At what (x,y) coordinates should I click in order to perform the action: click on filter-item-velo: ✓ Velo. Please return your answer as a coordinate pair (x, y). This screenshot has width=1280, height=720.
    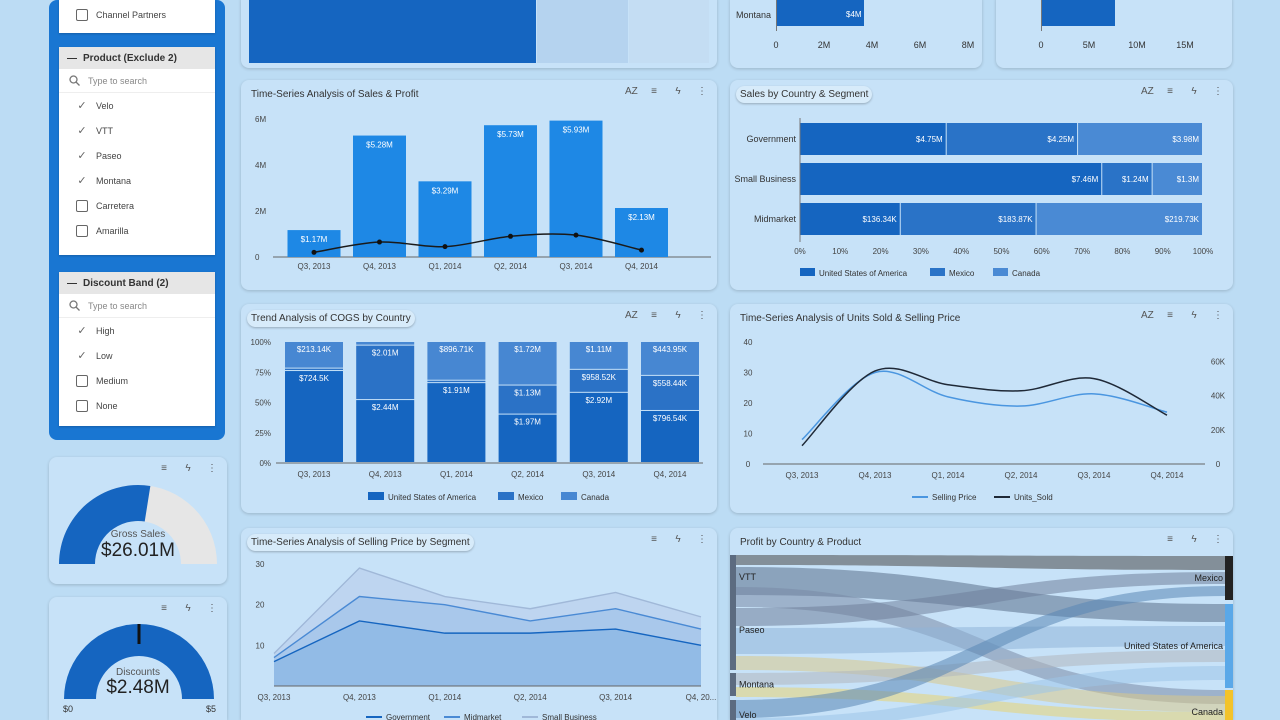
    Looking at the image, I should click on (137, 105).